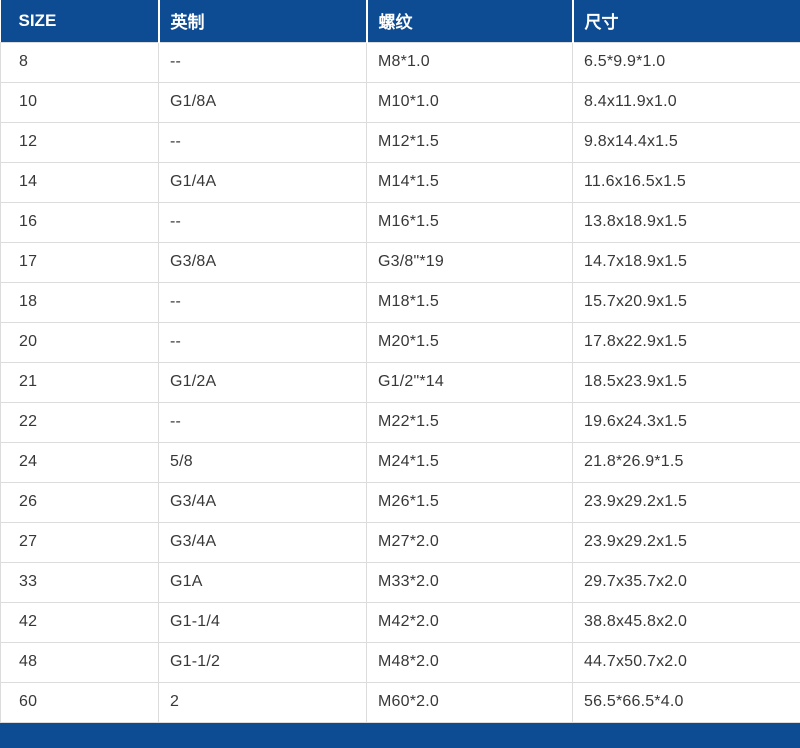 The image size is (800, 748). What do you see at coordinates (686, 342) in the screenshot?
I see `cell-dimensions: 17.8x22.9x1.5` at bounding box center [686, 342].